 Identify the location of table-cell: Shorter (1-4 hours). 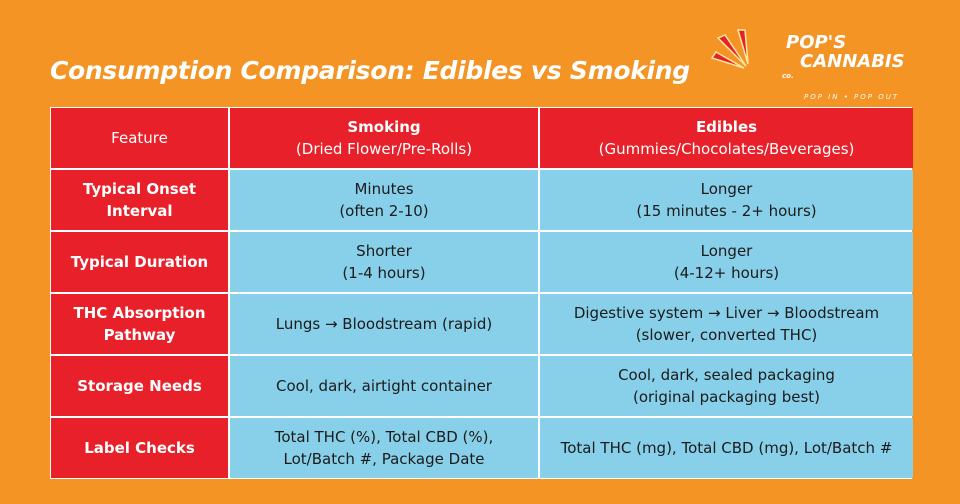
(384, 262).